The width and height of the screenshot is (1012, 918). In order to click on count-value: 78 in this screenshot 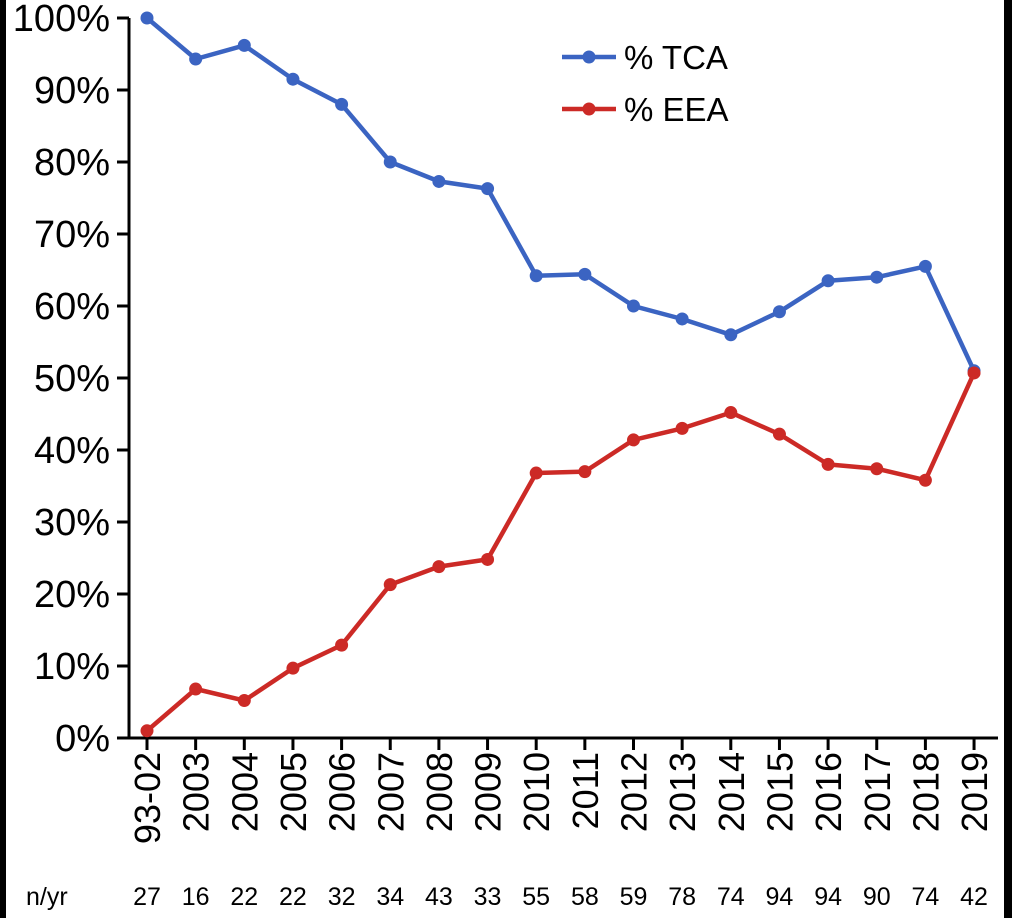, I will do `click(682, 897)`.